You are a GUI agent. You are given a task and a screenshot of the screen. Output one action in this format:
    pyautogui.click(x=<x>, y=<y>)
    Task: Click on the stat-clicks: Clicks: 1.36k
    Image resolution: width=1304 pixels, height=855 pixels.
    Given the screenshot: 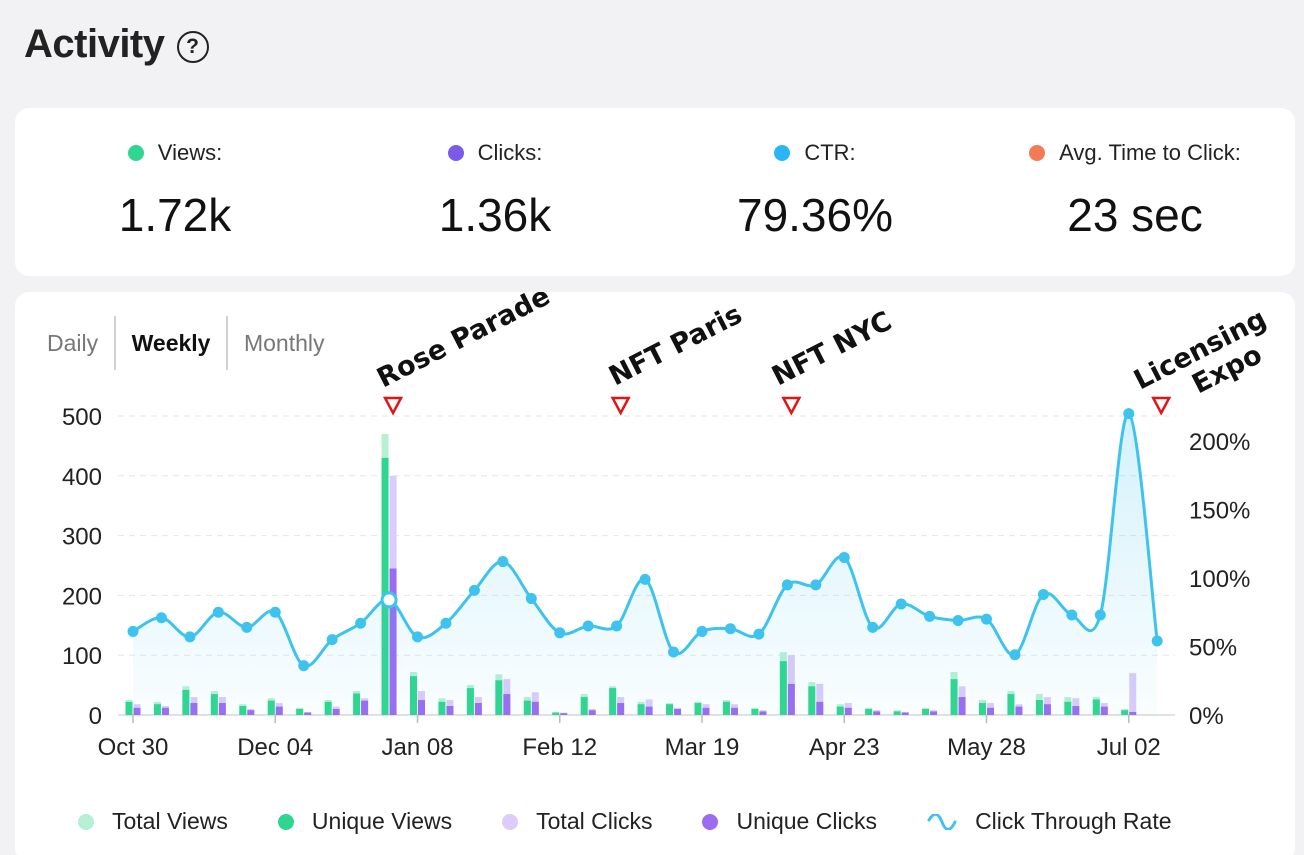 What is the action you would take?
    pyautogui.click(x=495, y=191)
    